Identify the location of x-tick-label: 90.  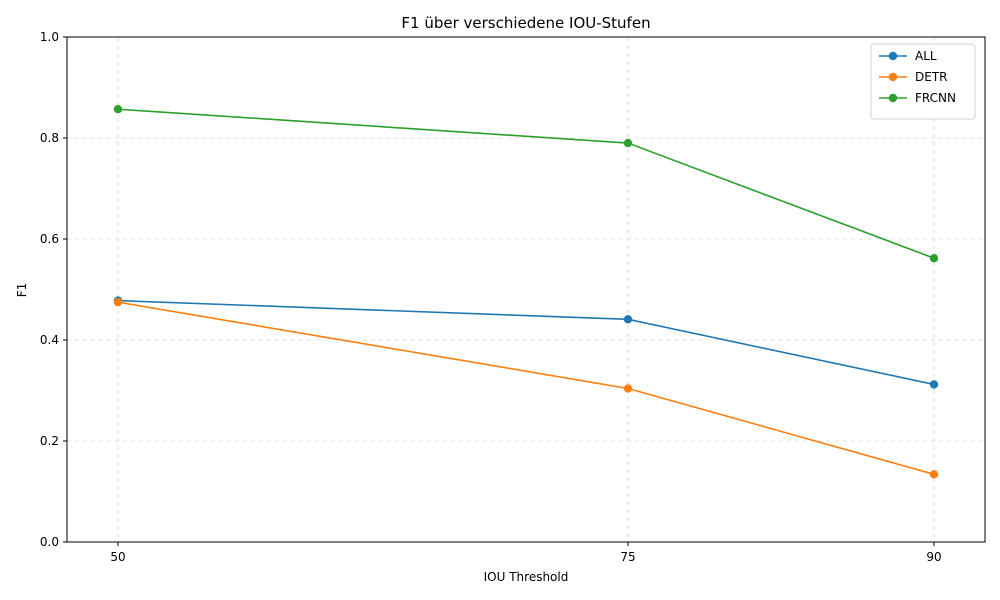
(933, 557).